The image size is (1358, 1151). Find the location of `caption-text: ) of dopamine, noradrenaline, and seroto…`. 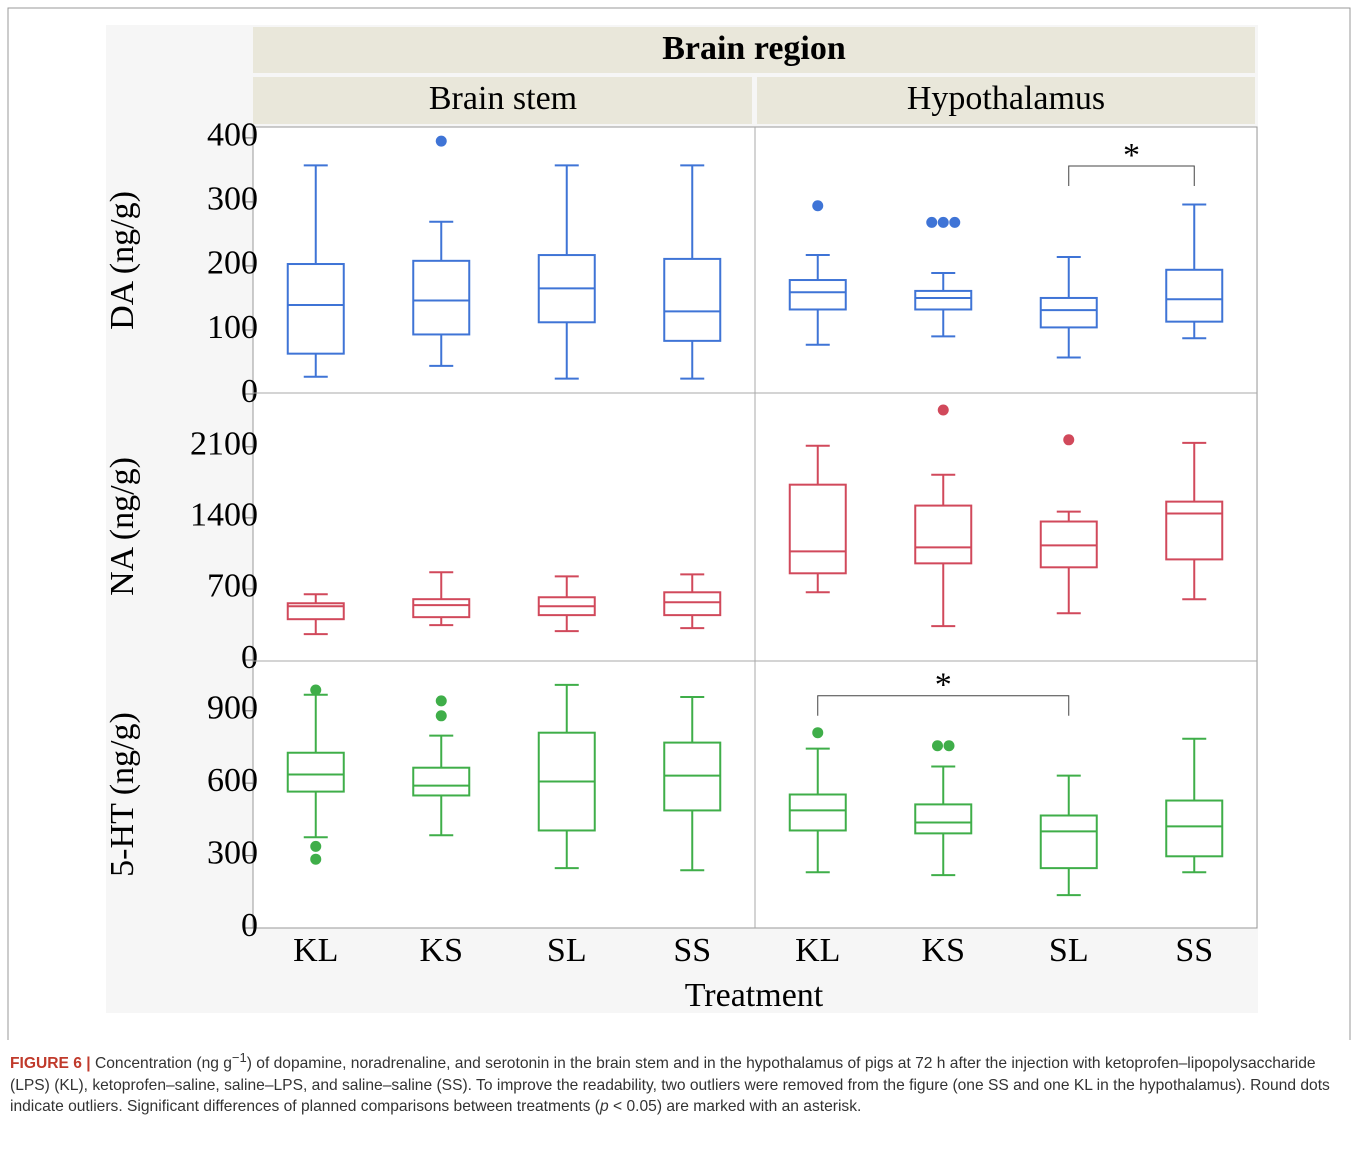

caption-text: ) of dopamine, noradrenaline, and seroto… is located at coordinates (670, 1085).